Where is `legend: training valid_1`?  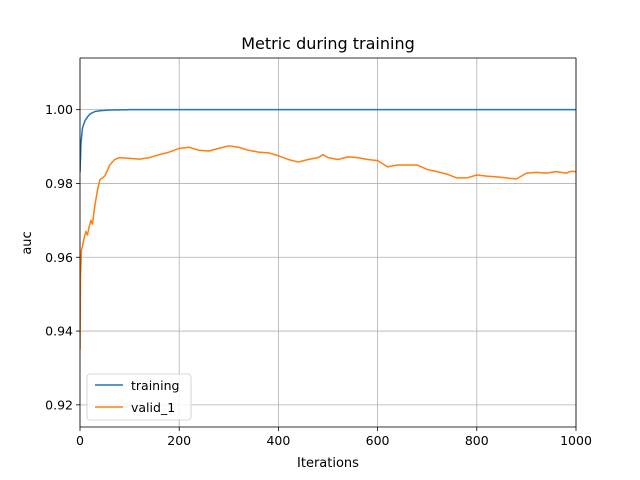
legend: training valid_1 is located at coordinates (139, 397).